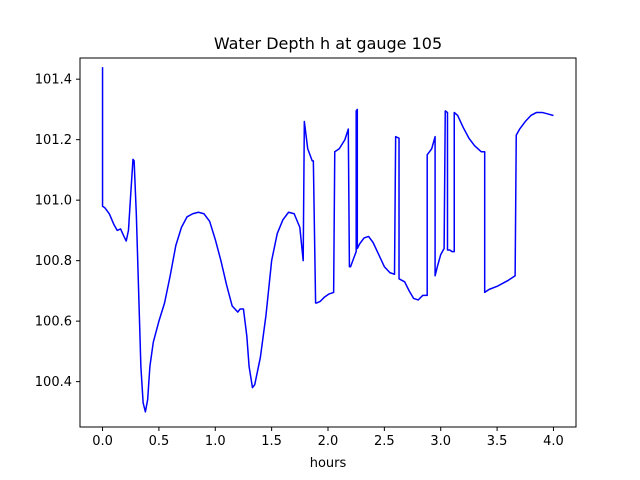 The image size is (640, 480). What do you see at coordinates (53, 201) in the screenshot?
I see `y-tick-label: 101.0` at bounding box center [53, 201].